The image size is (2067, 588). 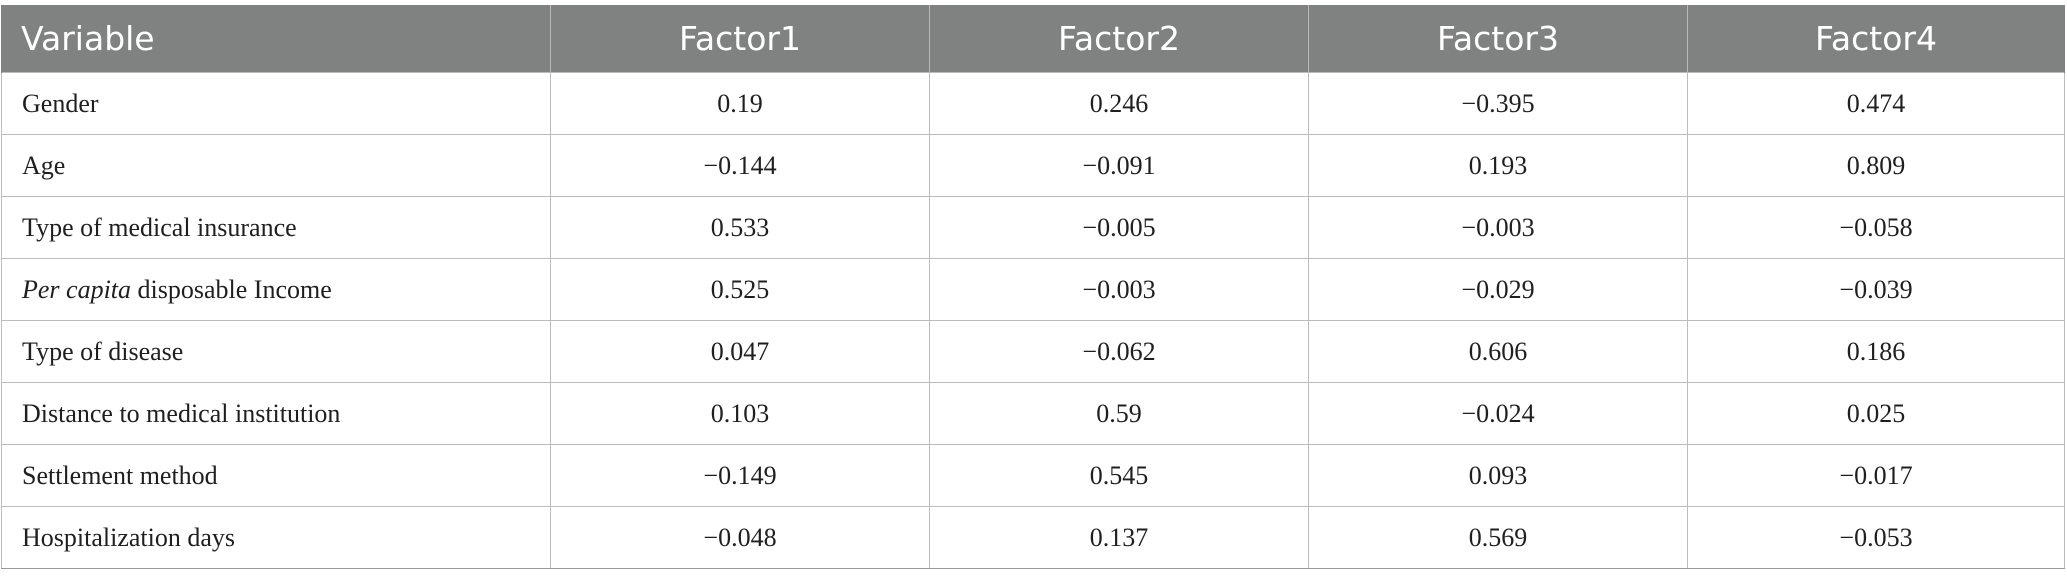 What do you see at coordinates (103, 351) in the screenshot?
I see `row-label-text: Type of disease` at bounding box center [103, 351].